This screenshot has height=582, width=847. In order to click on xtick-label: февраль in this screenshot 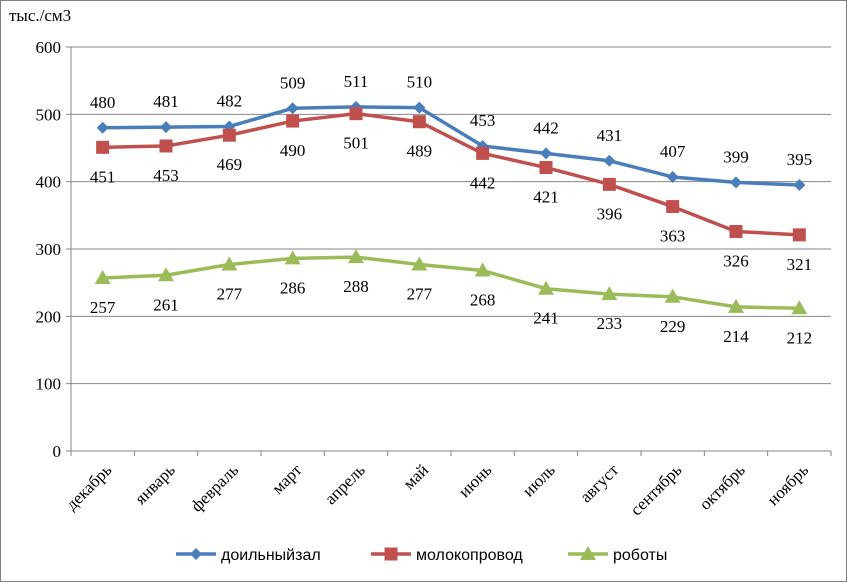, I will do `click(214, 487)`.